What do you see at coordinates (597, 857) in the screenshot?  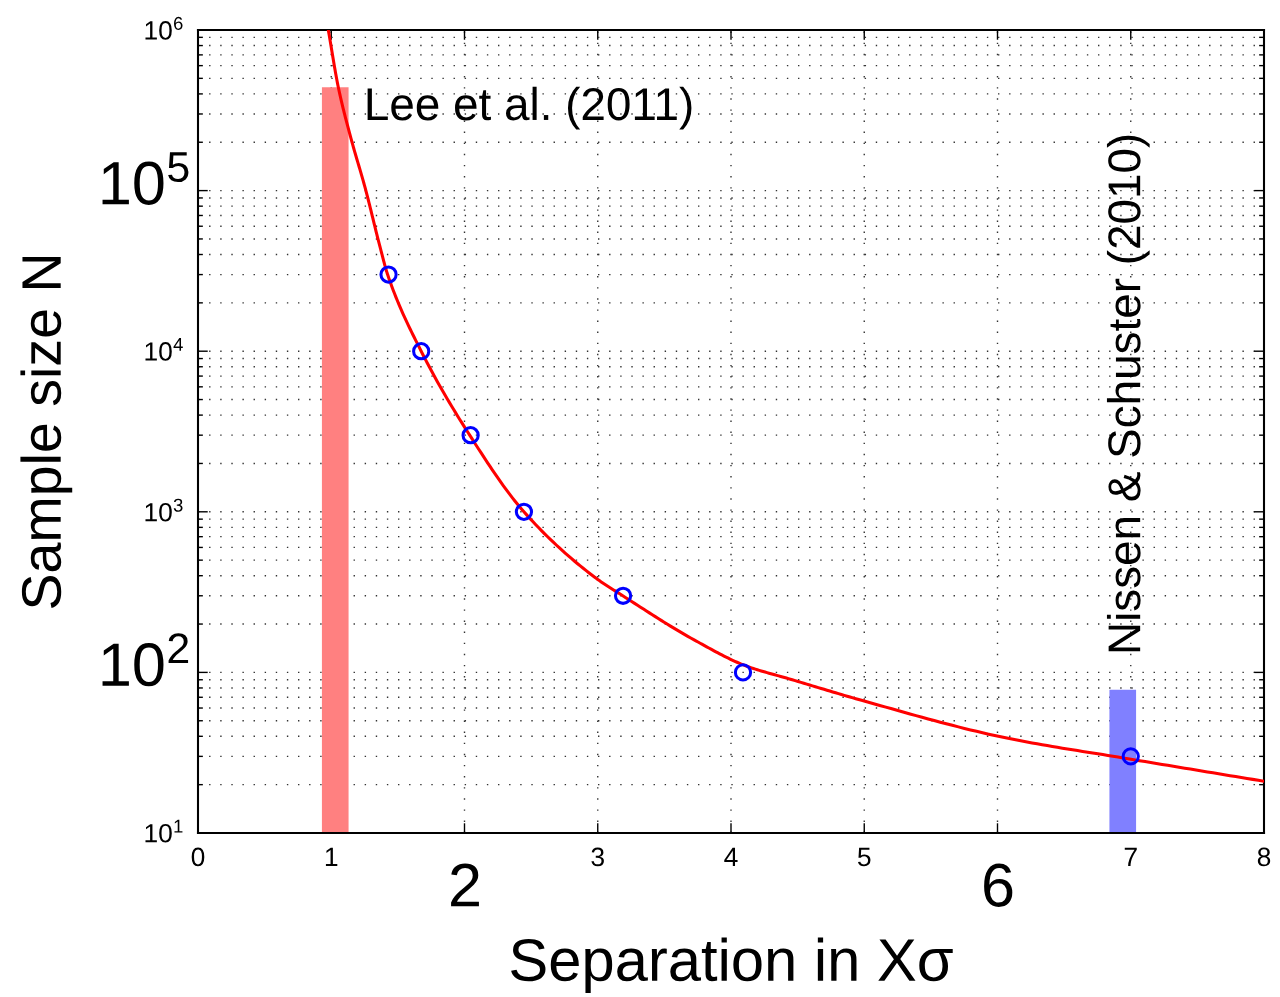 I see `x-tick-label: 3` at bounding box center [597, 857].